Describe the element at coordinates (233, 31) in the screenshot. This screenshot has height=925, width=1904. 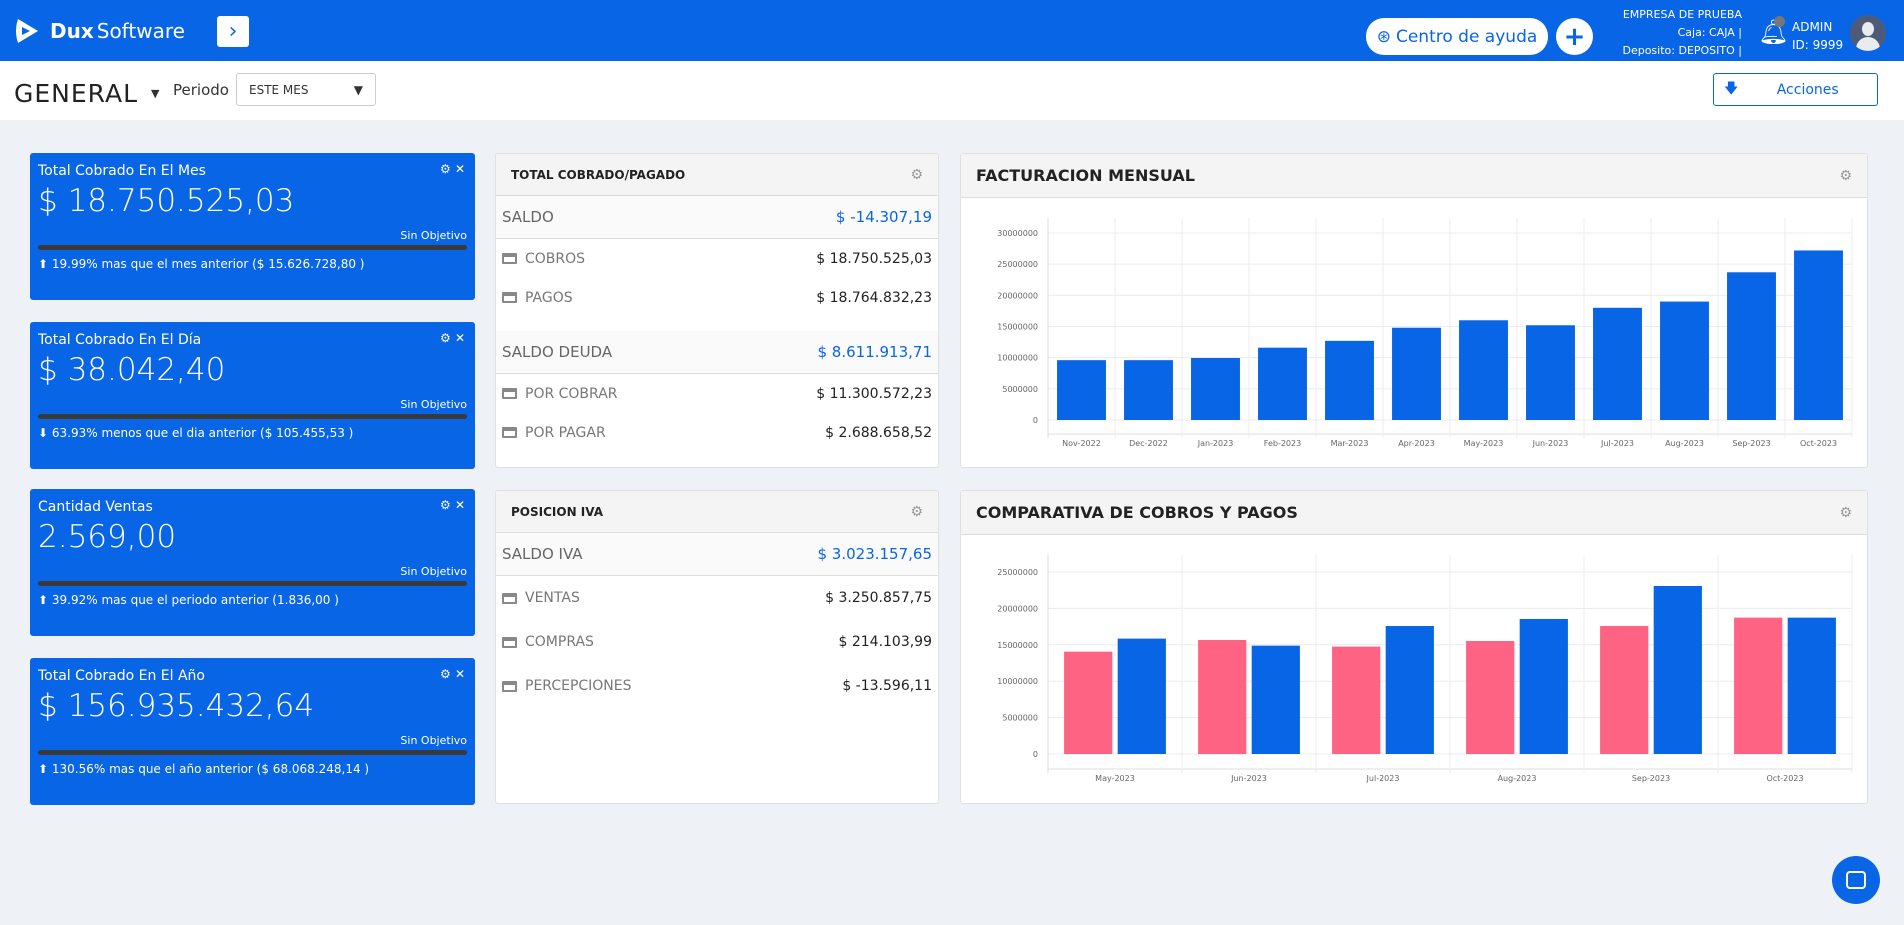
I see `sidebar-toggle-button: ›` at that location.